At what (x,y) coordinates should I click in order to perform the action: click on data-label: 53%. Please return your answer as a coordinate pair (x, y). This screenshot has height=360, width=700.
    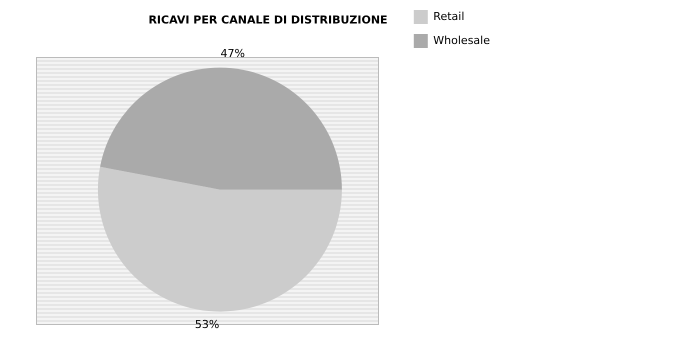
    Looking at the image, I should click on (207, 324).